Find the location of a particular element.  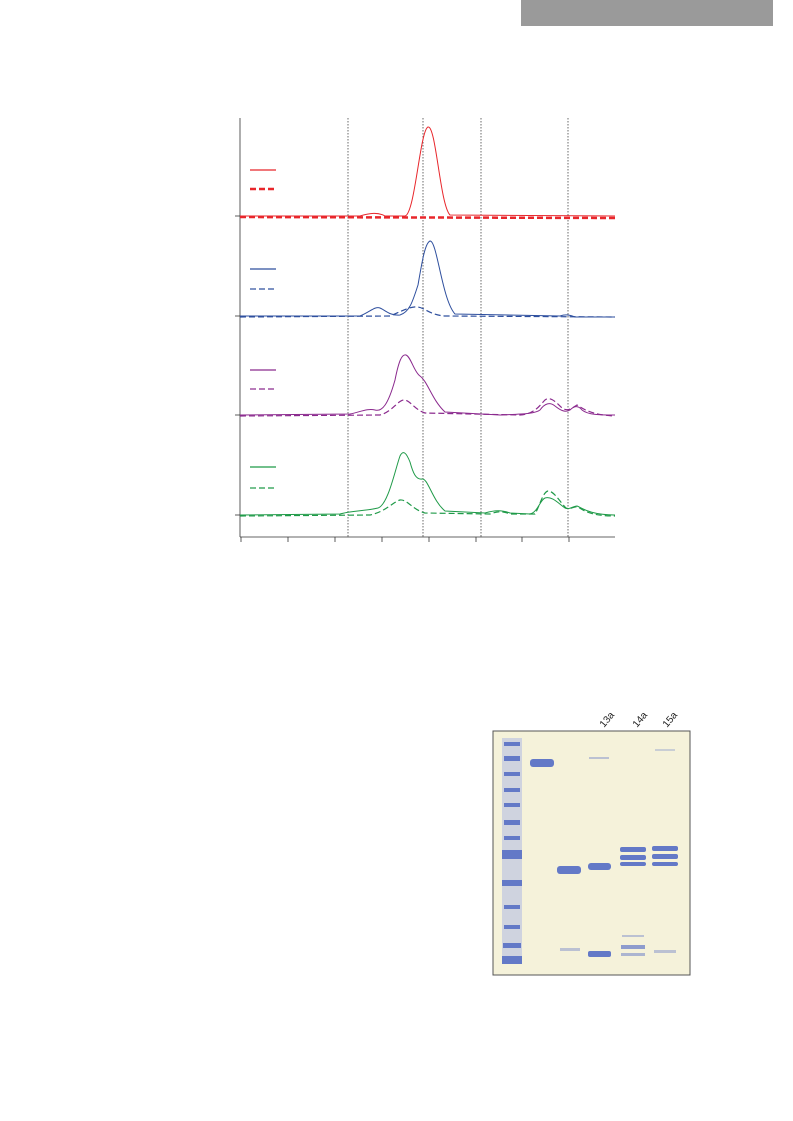

markers is located at coordinates (458, 327).